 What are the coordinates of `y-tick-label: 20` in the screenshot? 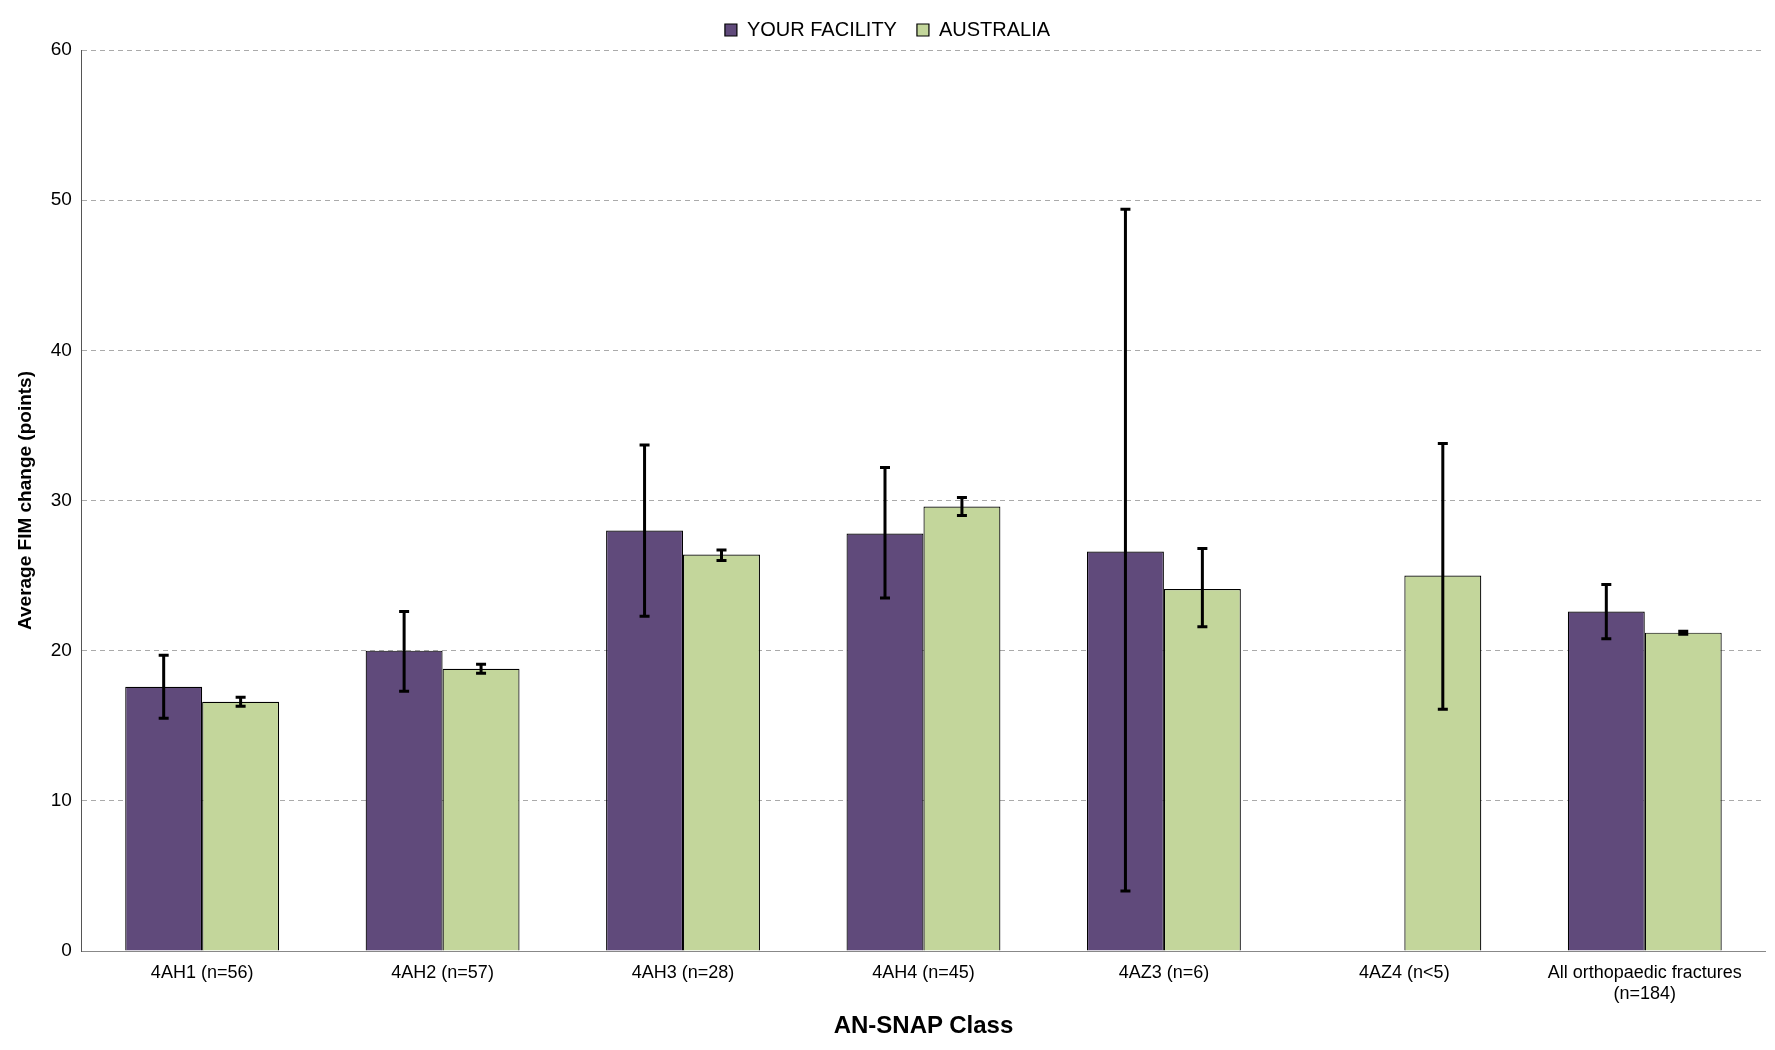 It's located at (61, 649).